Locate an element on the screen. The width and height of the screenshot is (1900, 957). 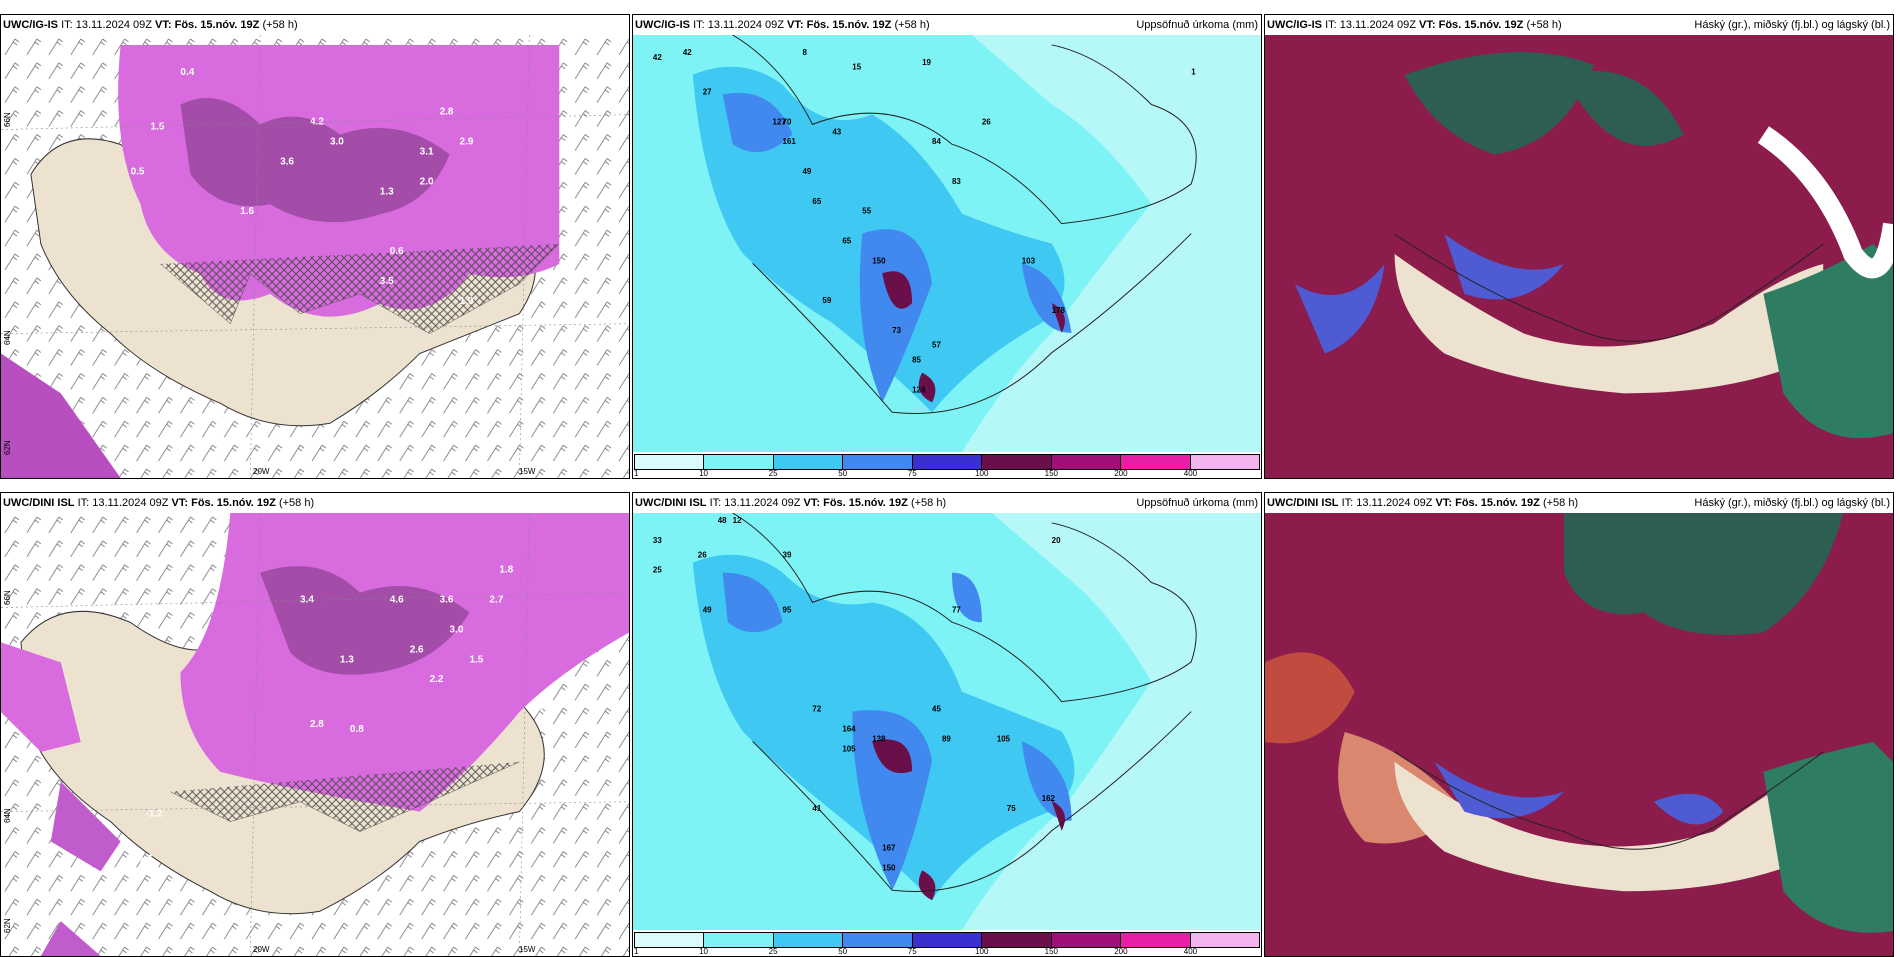
svg-text: 161 is located at coordinates (790, 141).